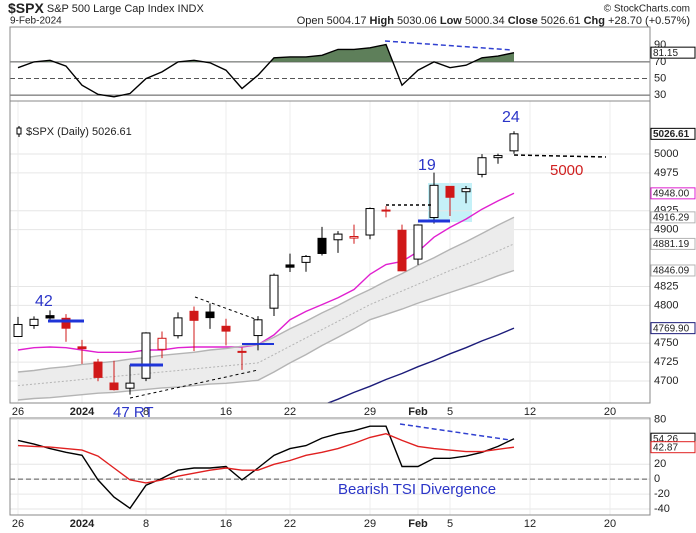 This screenshot has height=533, width=696. I want to click on y-tick-label: 4975, so click(666, 173).